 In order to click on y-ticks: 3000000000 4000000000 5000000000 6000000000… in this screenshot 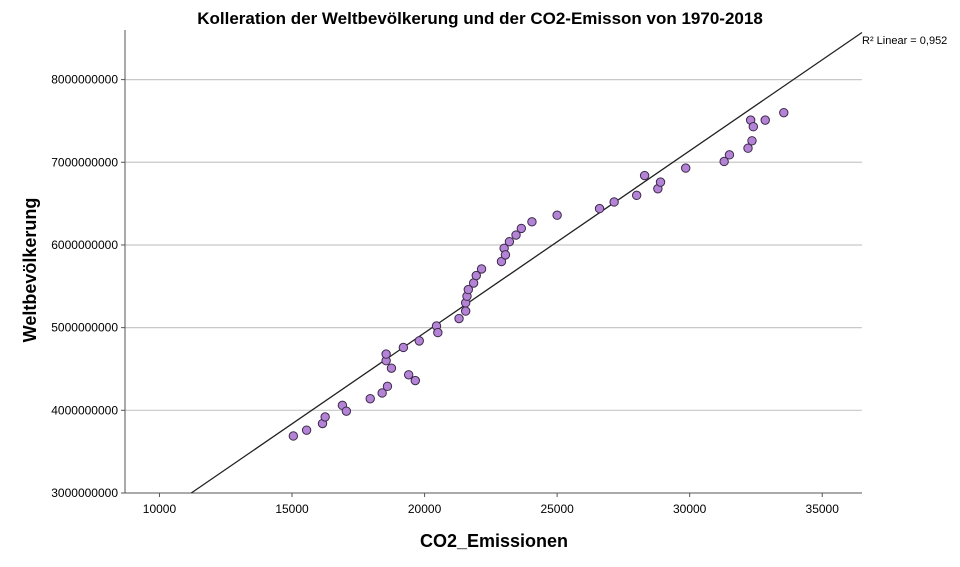, I will do `click(88, 286)`.